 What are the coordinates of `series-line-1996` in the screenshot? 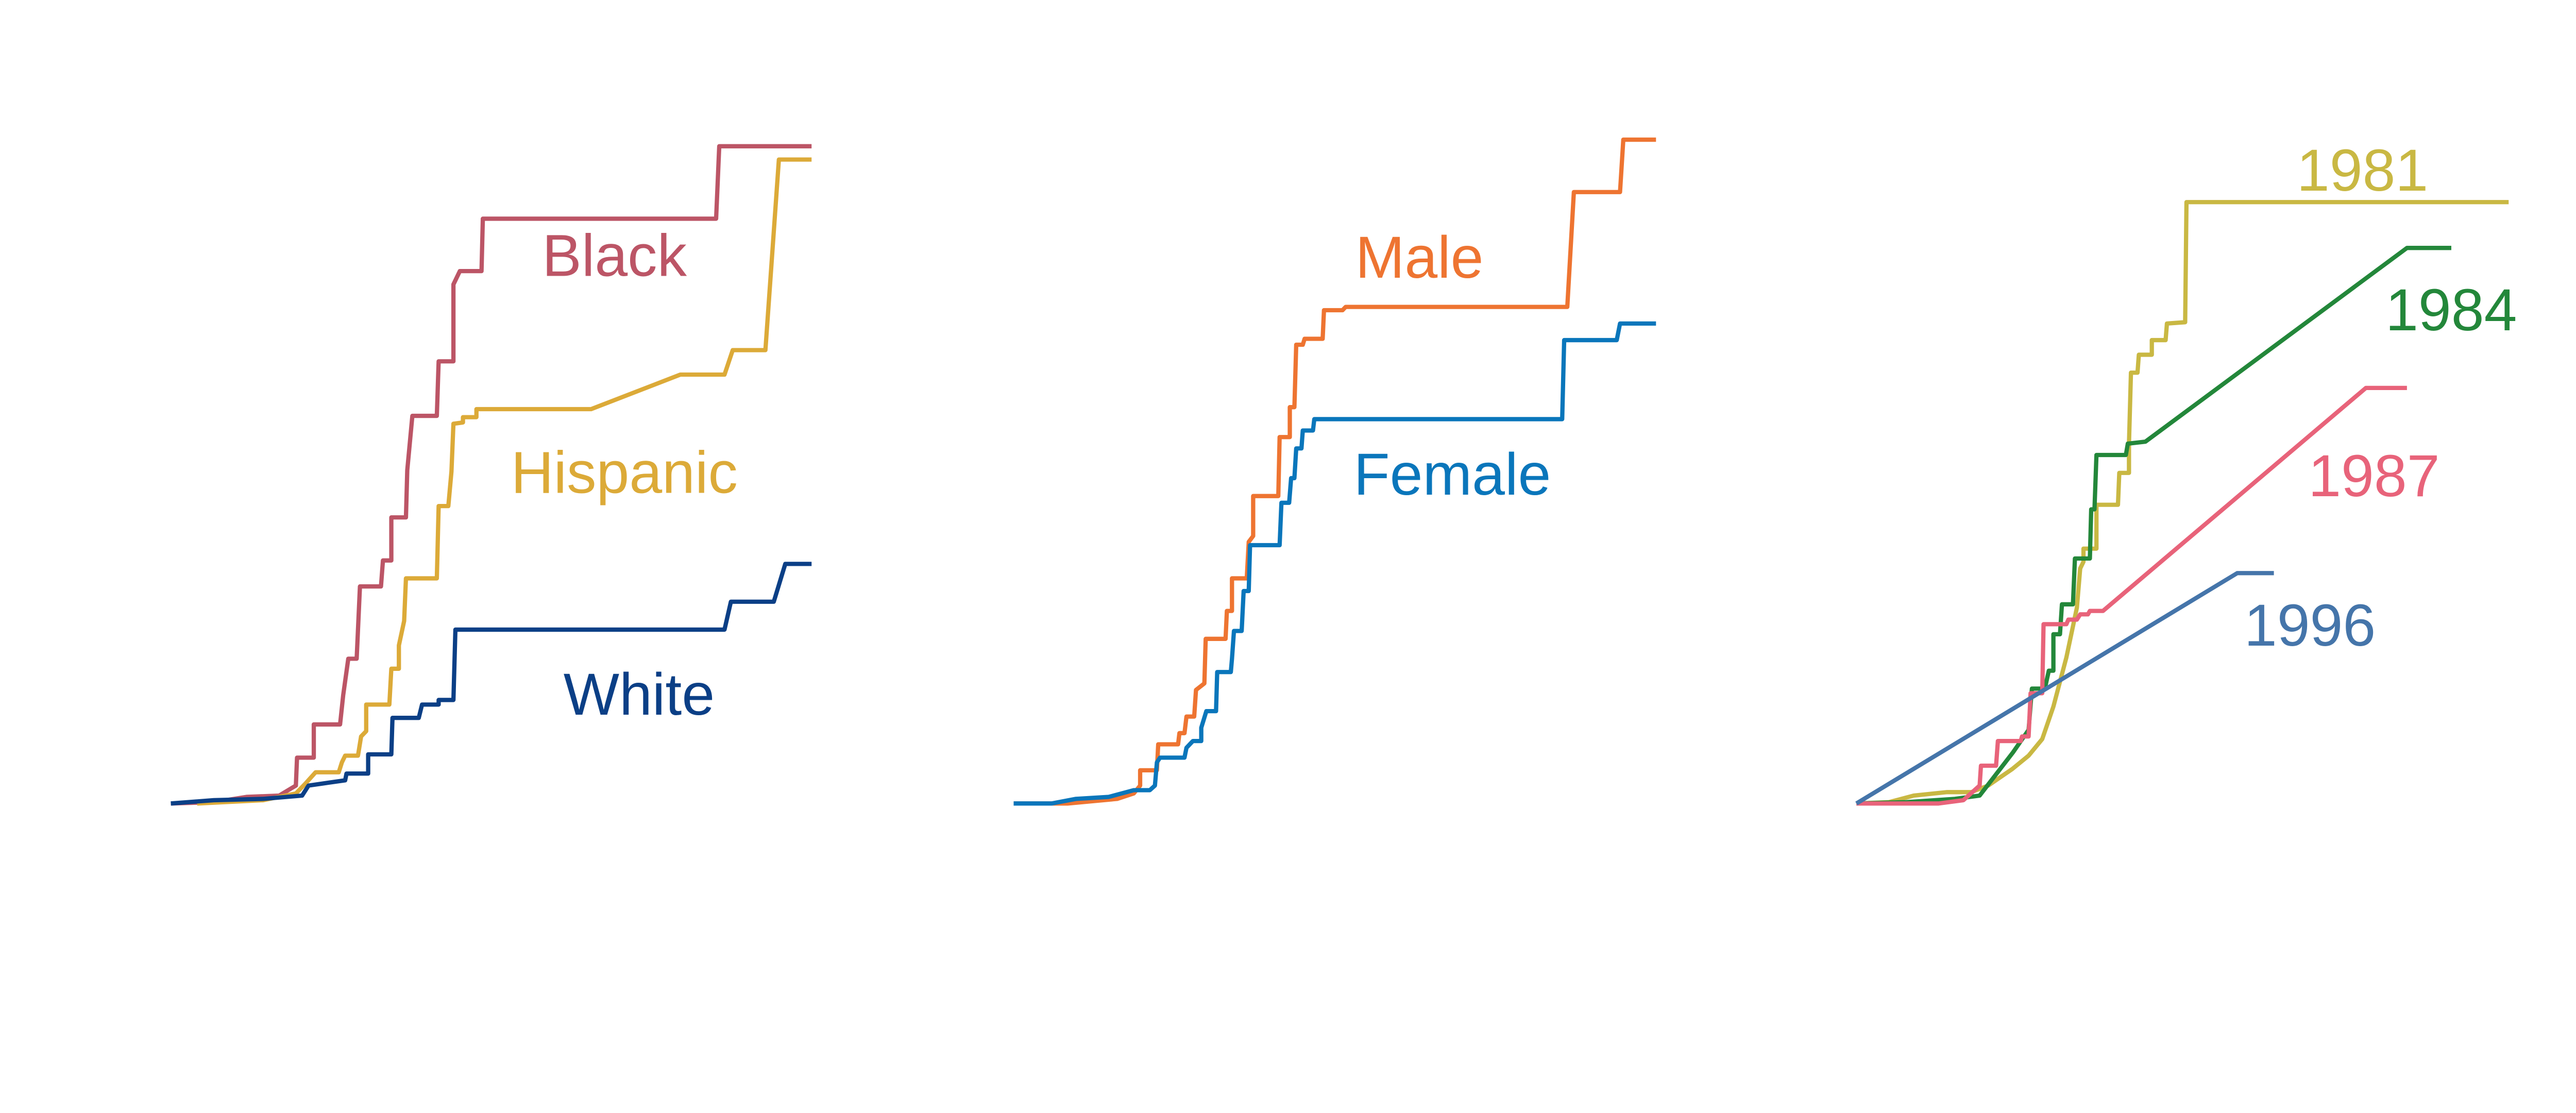 It's located at (2064, 688).